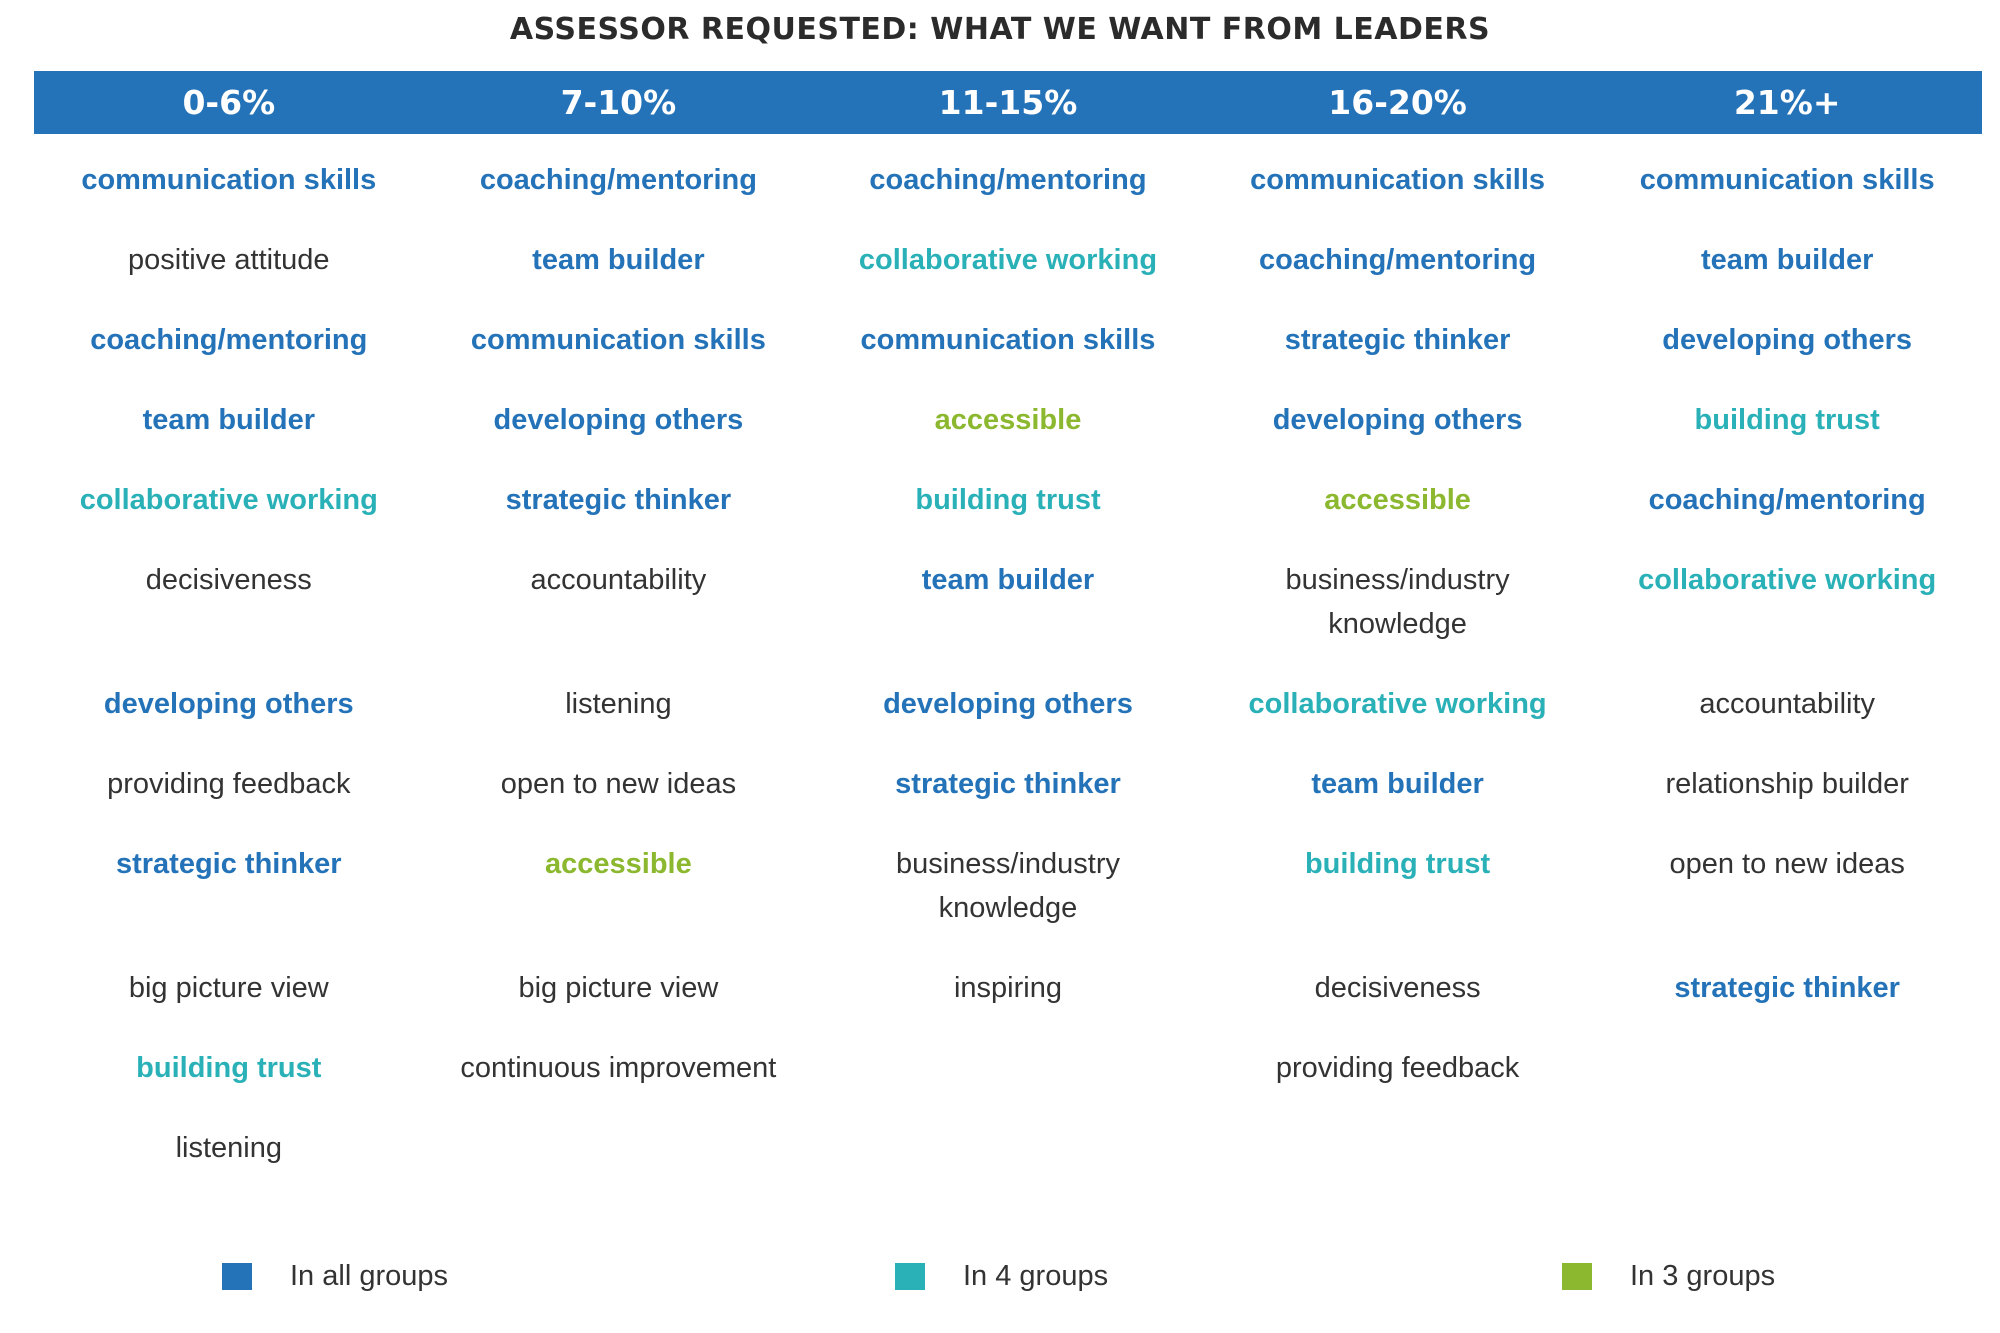 This screenshot has height=1333, width=2000. I want to click on table-cell: positive attitude, so click(229, 260).